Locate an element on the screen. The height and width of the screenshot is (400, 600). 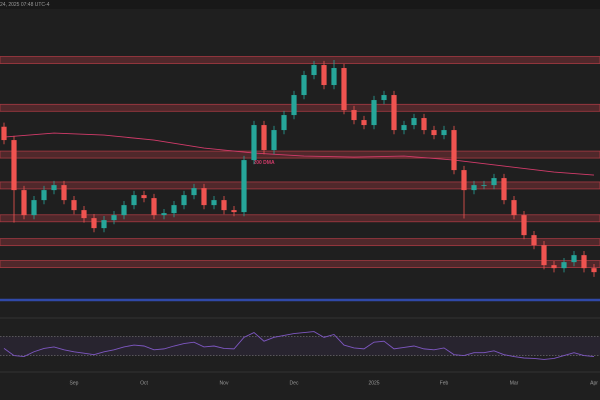
rsi-band is located at coordinates (300, 346).